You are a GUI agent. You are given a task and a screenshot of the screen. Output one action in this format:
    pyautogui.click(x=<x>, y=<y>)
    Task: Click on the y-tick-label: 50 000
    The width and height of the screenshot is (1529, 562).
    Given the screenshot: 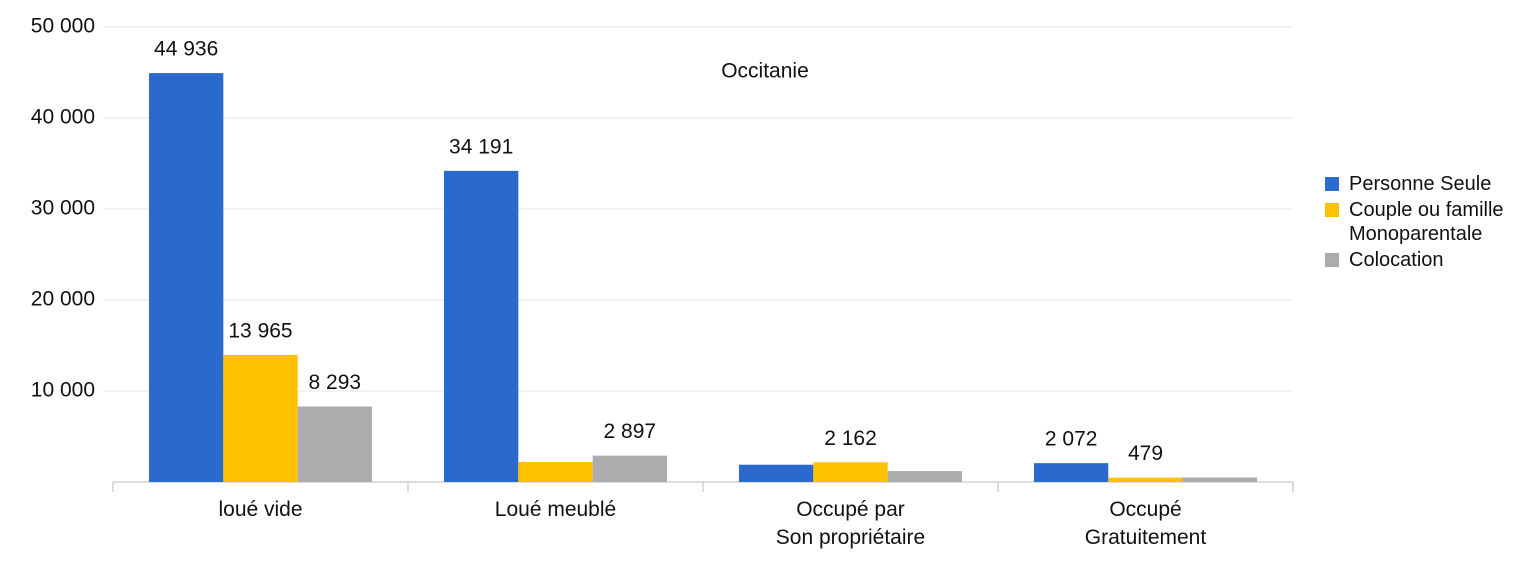 What is the action you would take?
    pyautogui.click(x=63, y=26)
    